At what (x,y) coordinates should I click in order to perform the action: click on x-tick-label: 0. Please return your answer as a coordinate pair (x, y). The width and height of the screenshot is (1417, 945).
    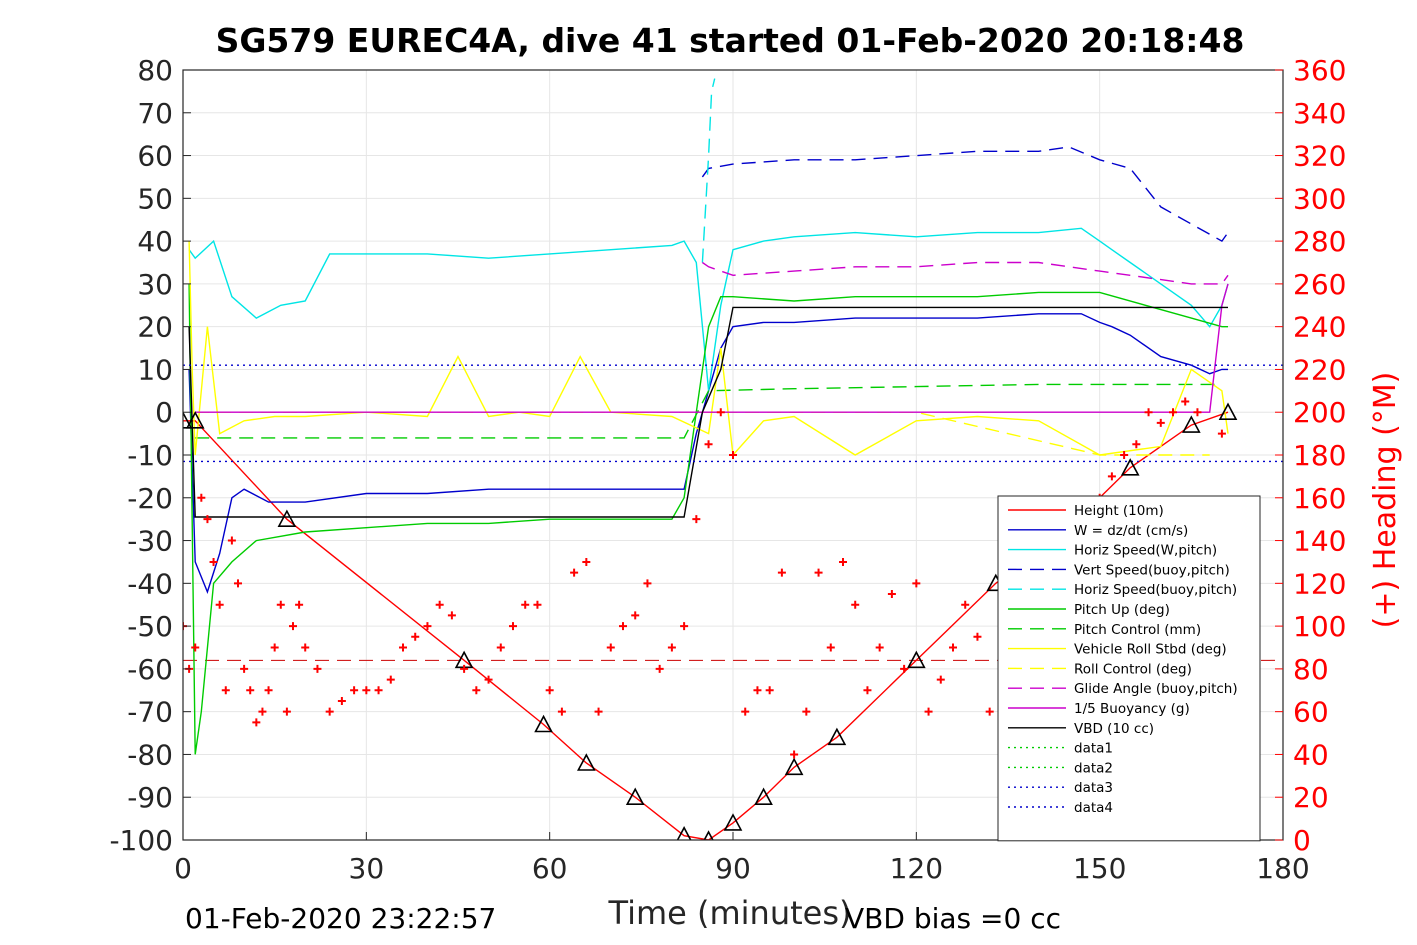
    Looking at the image, I should click on (183, 868).